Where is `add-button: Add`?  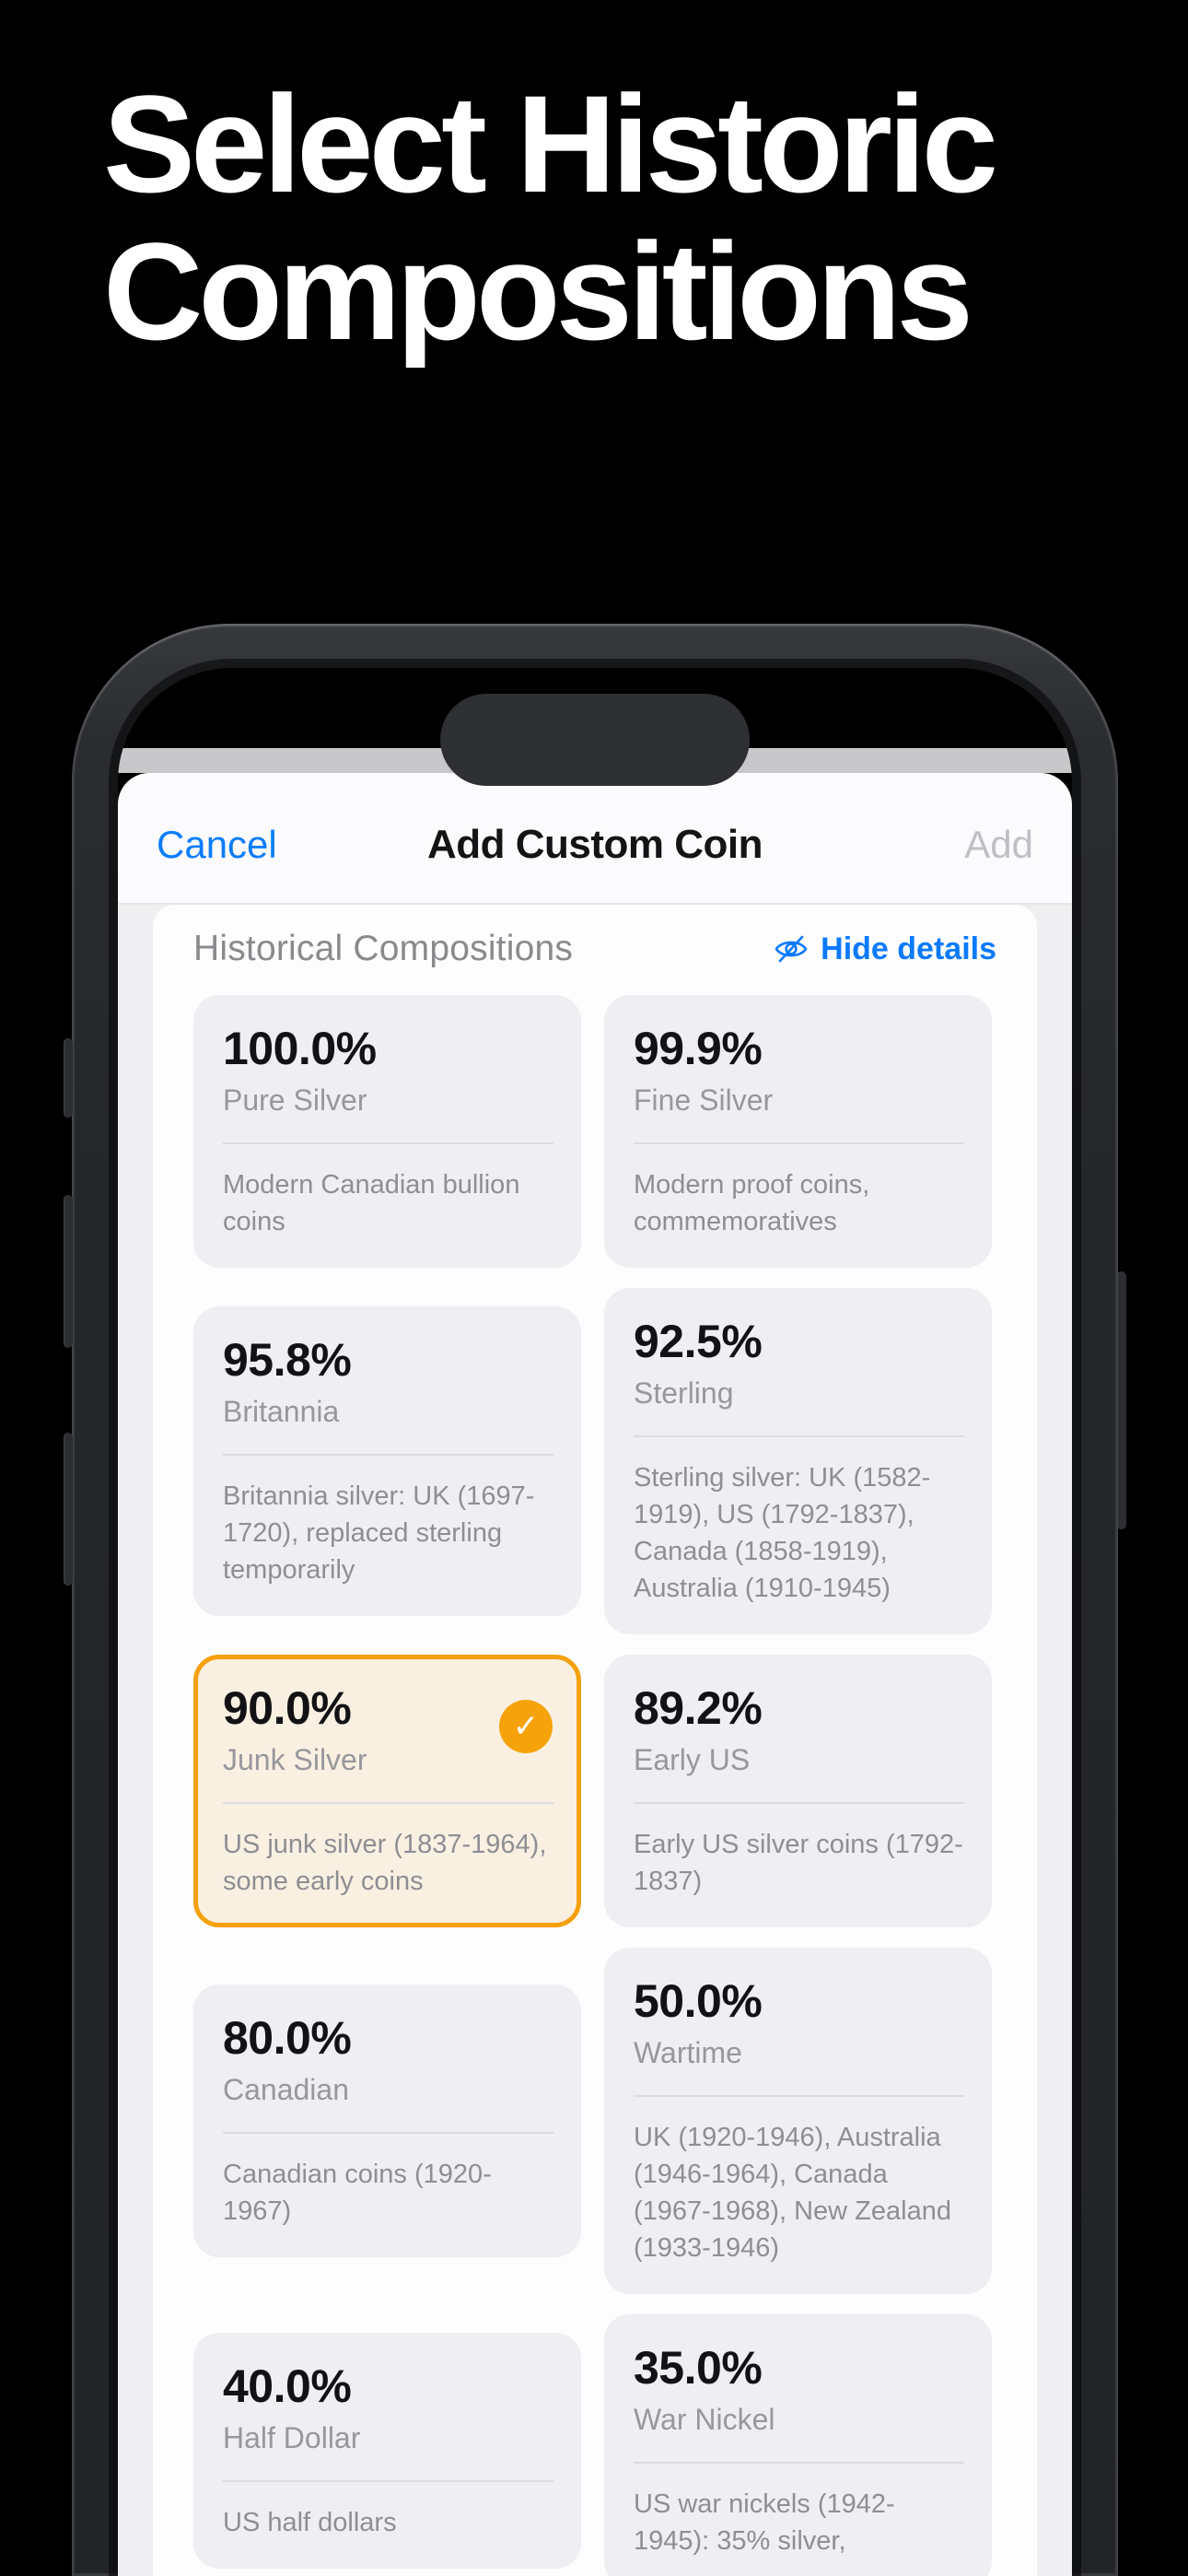 add-button: Add is located at coordinates (998, 844).